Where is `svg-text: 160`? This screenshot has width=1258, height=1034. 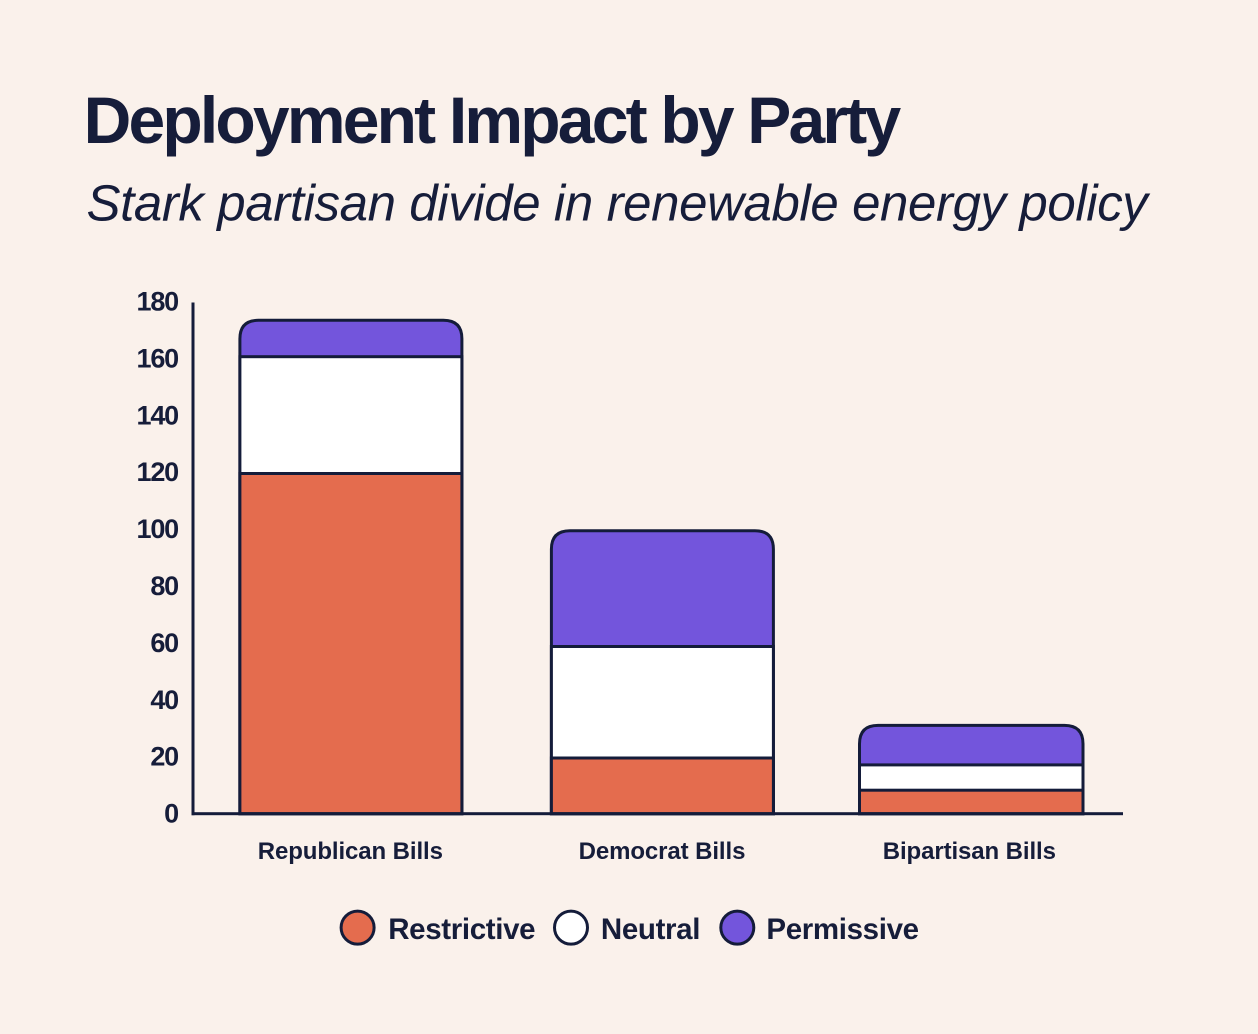 svg-text: 160 is located at coordinates (158, 358).